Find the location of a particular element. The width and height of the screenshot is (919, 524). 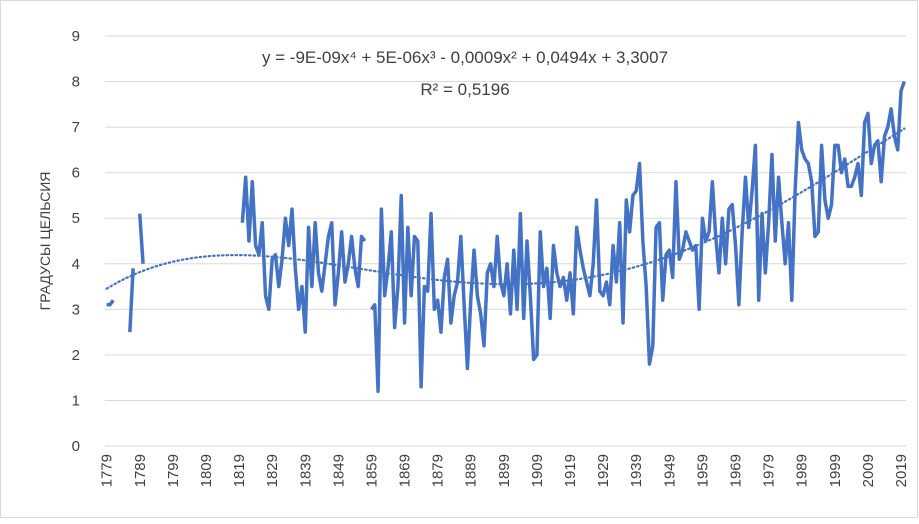

x-tick-label: 1809 is located at coordinates (206, 470).